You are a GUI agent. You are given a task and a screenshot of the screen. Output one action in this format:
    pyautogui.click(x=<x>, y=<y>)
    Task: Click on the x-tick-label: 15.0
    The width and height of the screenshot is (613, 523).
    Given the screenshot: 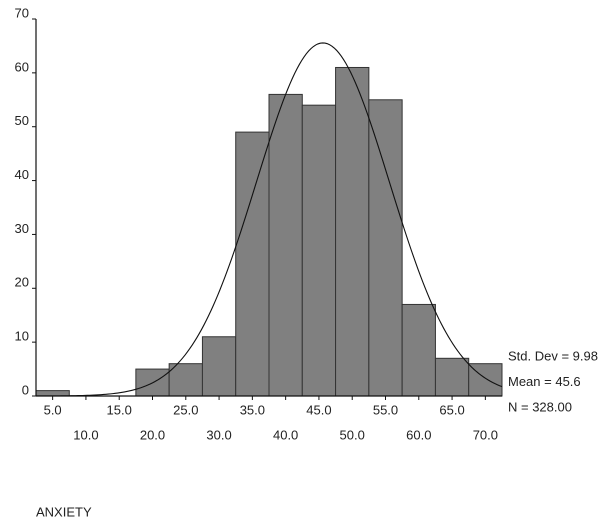 What is the action you would take?
    pyautogui.click(x=119, y=409)
    